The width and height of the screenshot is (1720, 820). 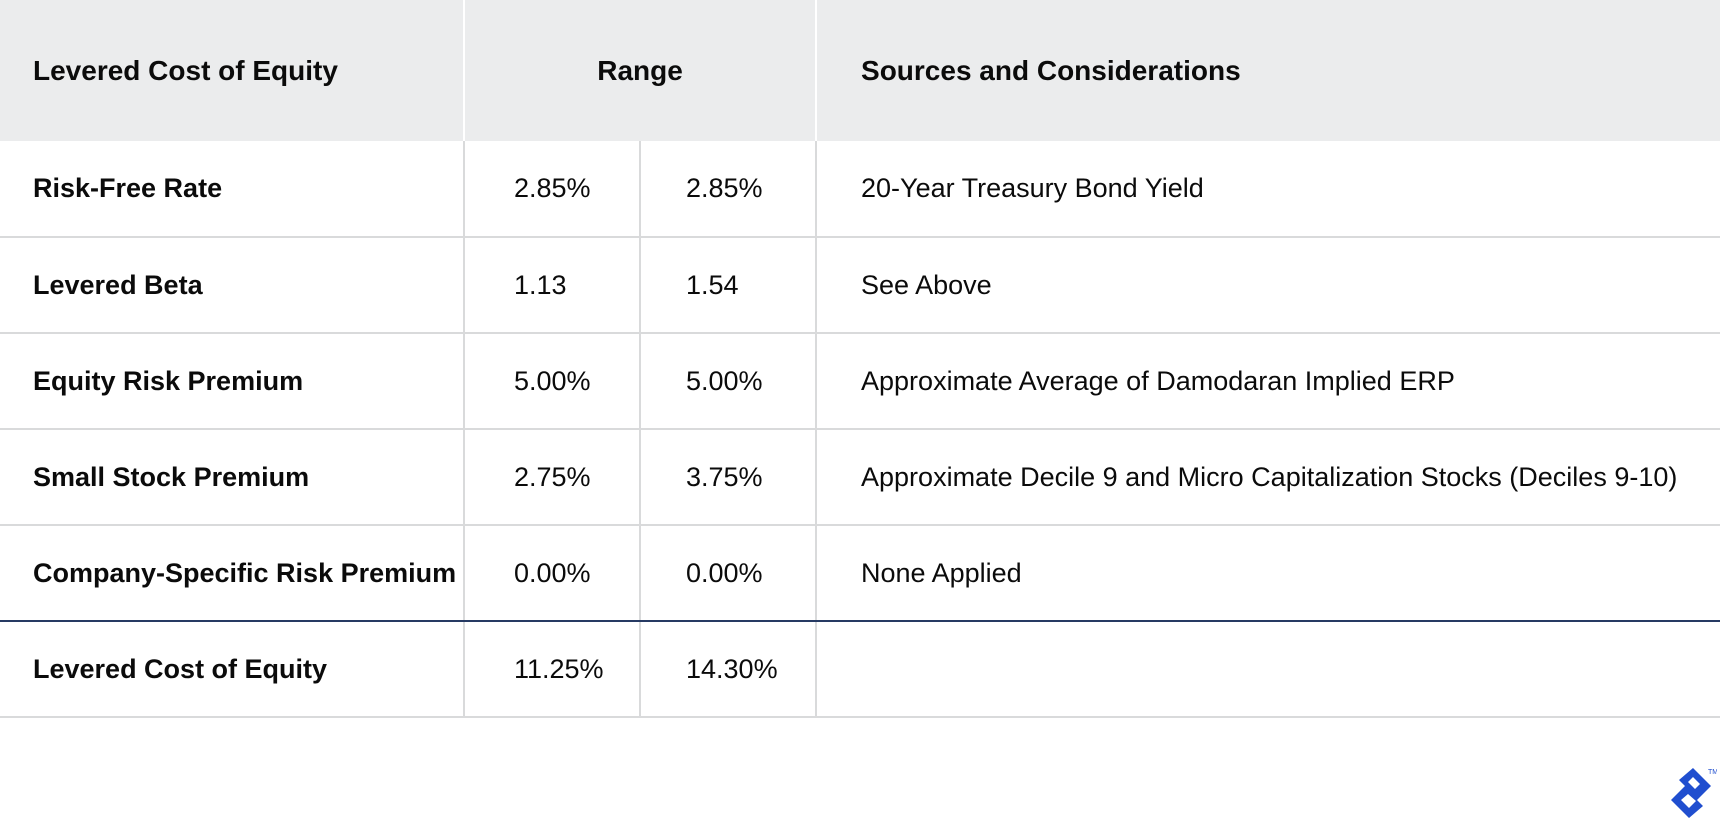 I want to click on toptal-logo-icon: TM, so click(x=1694, y=793).